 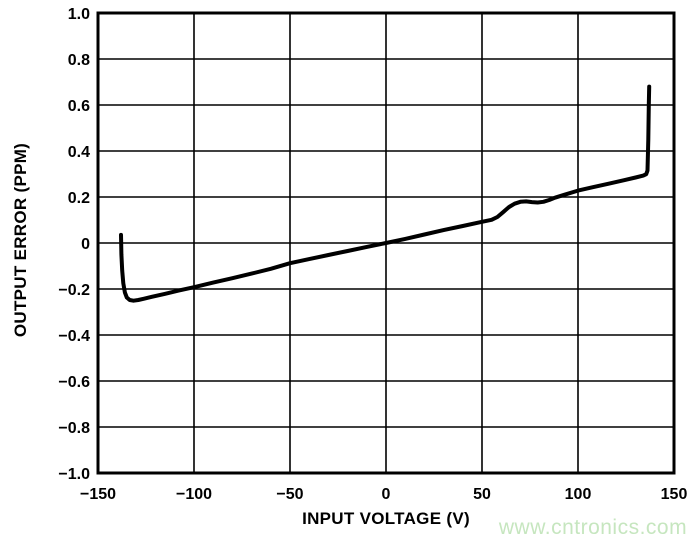 I want to click on y-tick-label: 0.2, so click(x=79, y=198).